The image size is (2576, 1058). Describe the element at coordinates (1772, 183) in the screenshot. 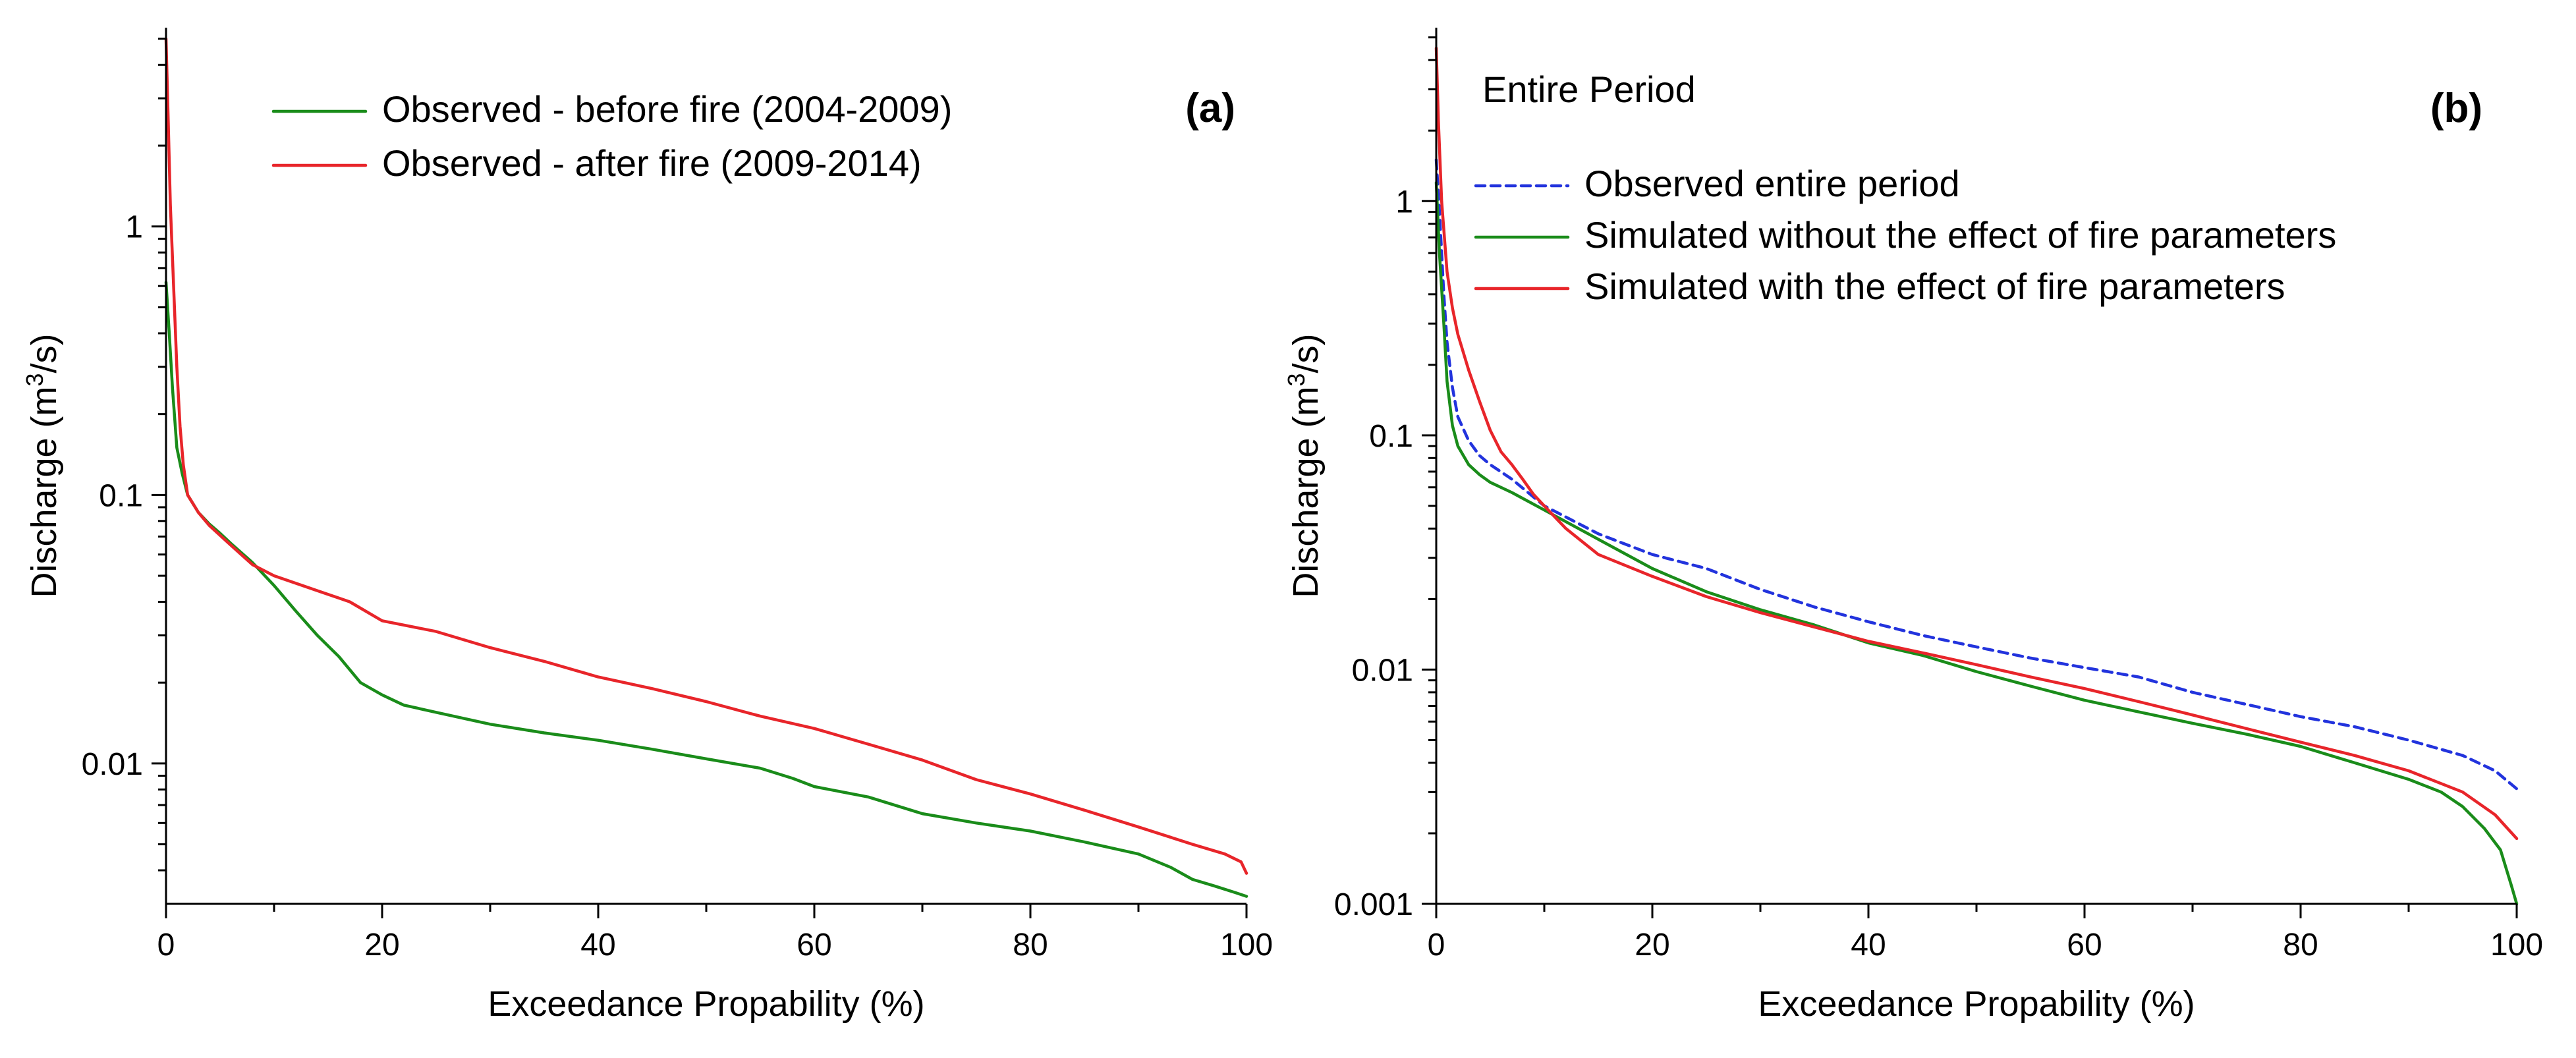

I see `legend-label-1: Observed entire period` at that location.